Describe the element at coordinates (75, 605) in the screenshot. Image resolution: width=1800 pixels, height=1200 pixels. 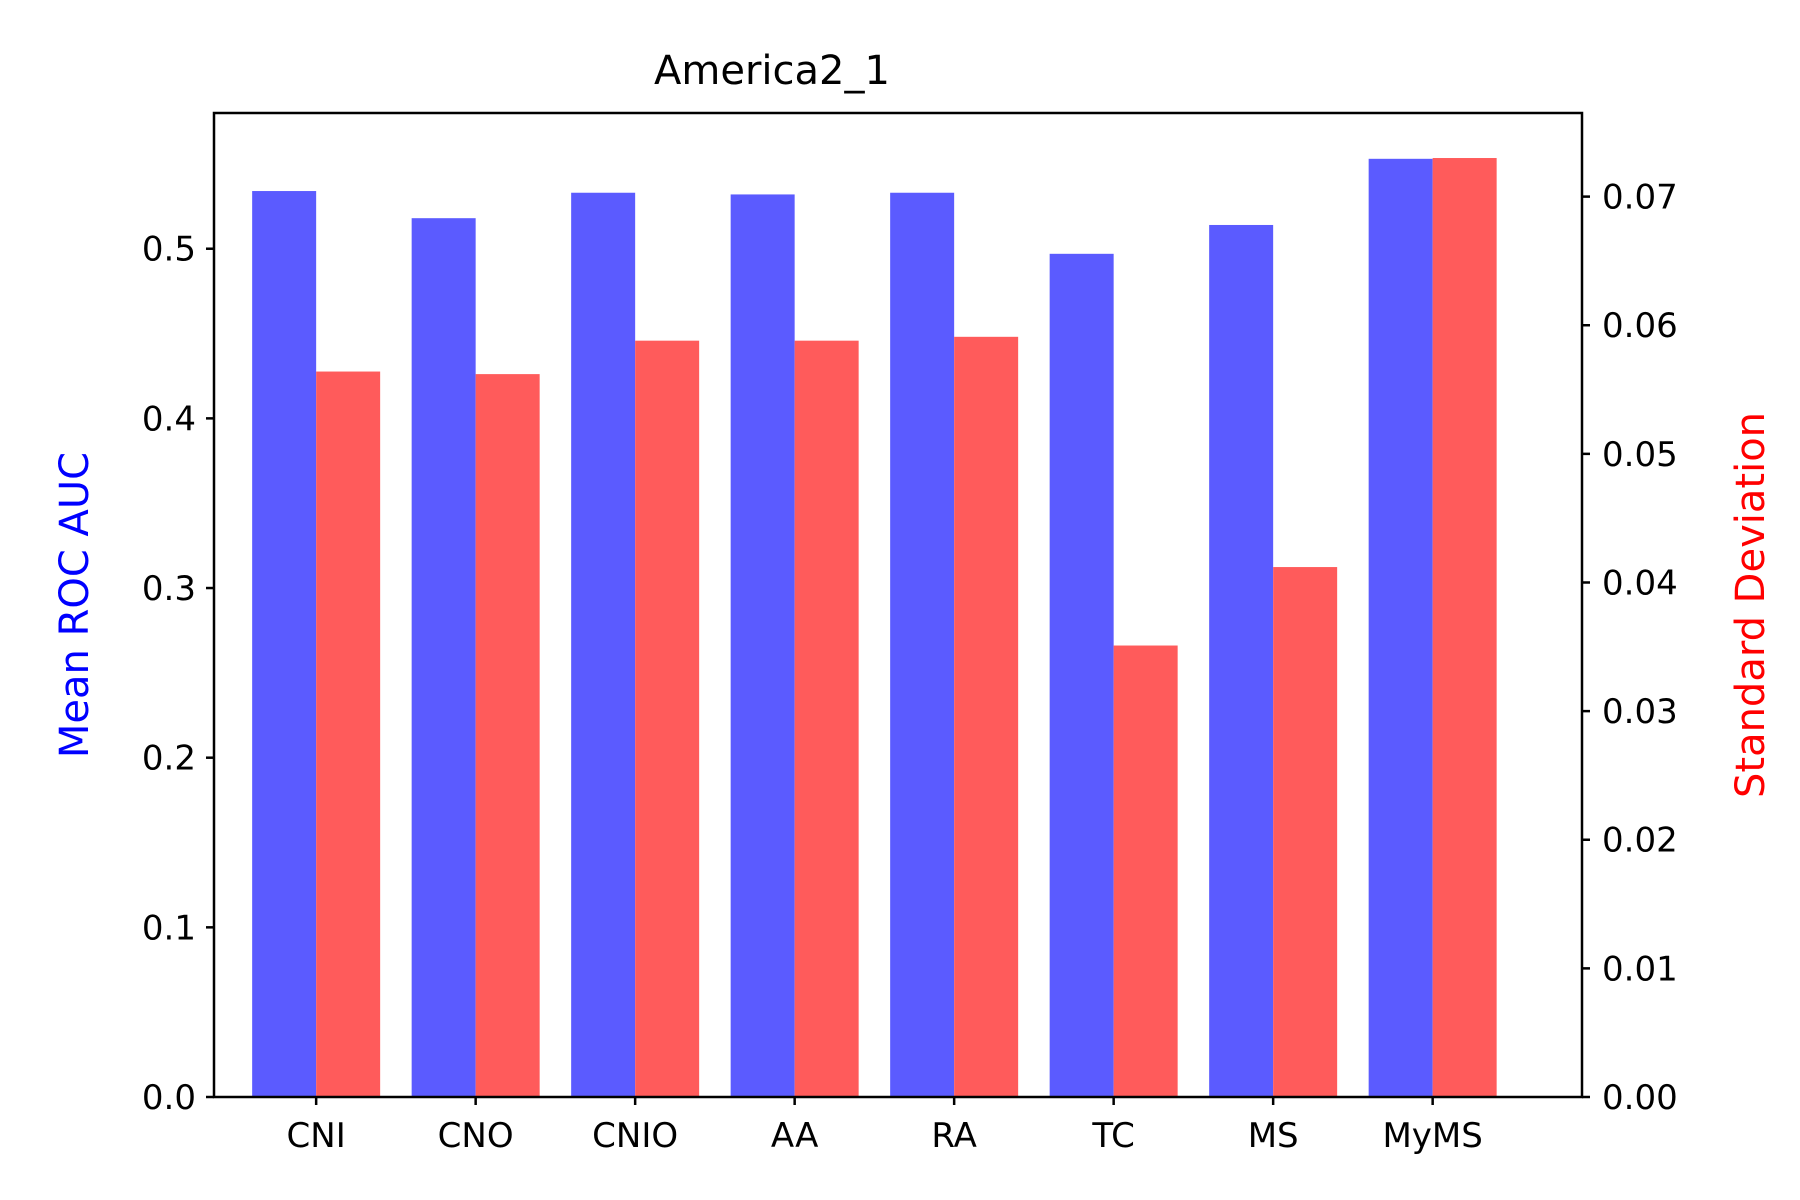
I see `y-axis-left-label: Mean ROC AUC` at that location.